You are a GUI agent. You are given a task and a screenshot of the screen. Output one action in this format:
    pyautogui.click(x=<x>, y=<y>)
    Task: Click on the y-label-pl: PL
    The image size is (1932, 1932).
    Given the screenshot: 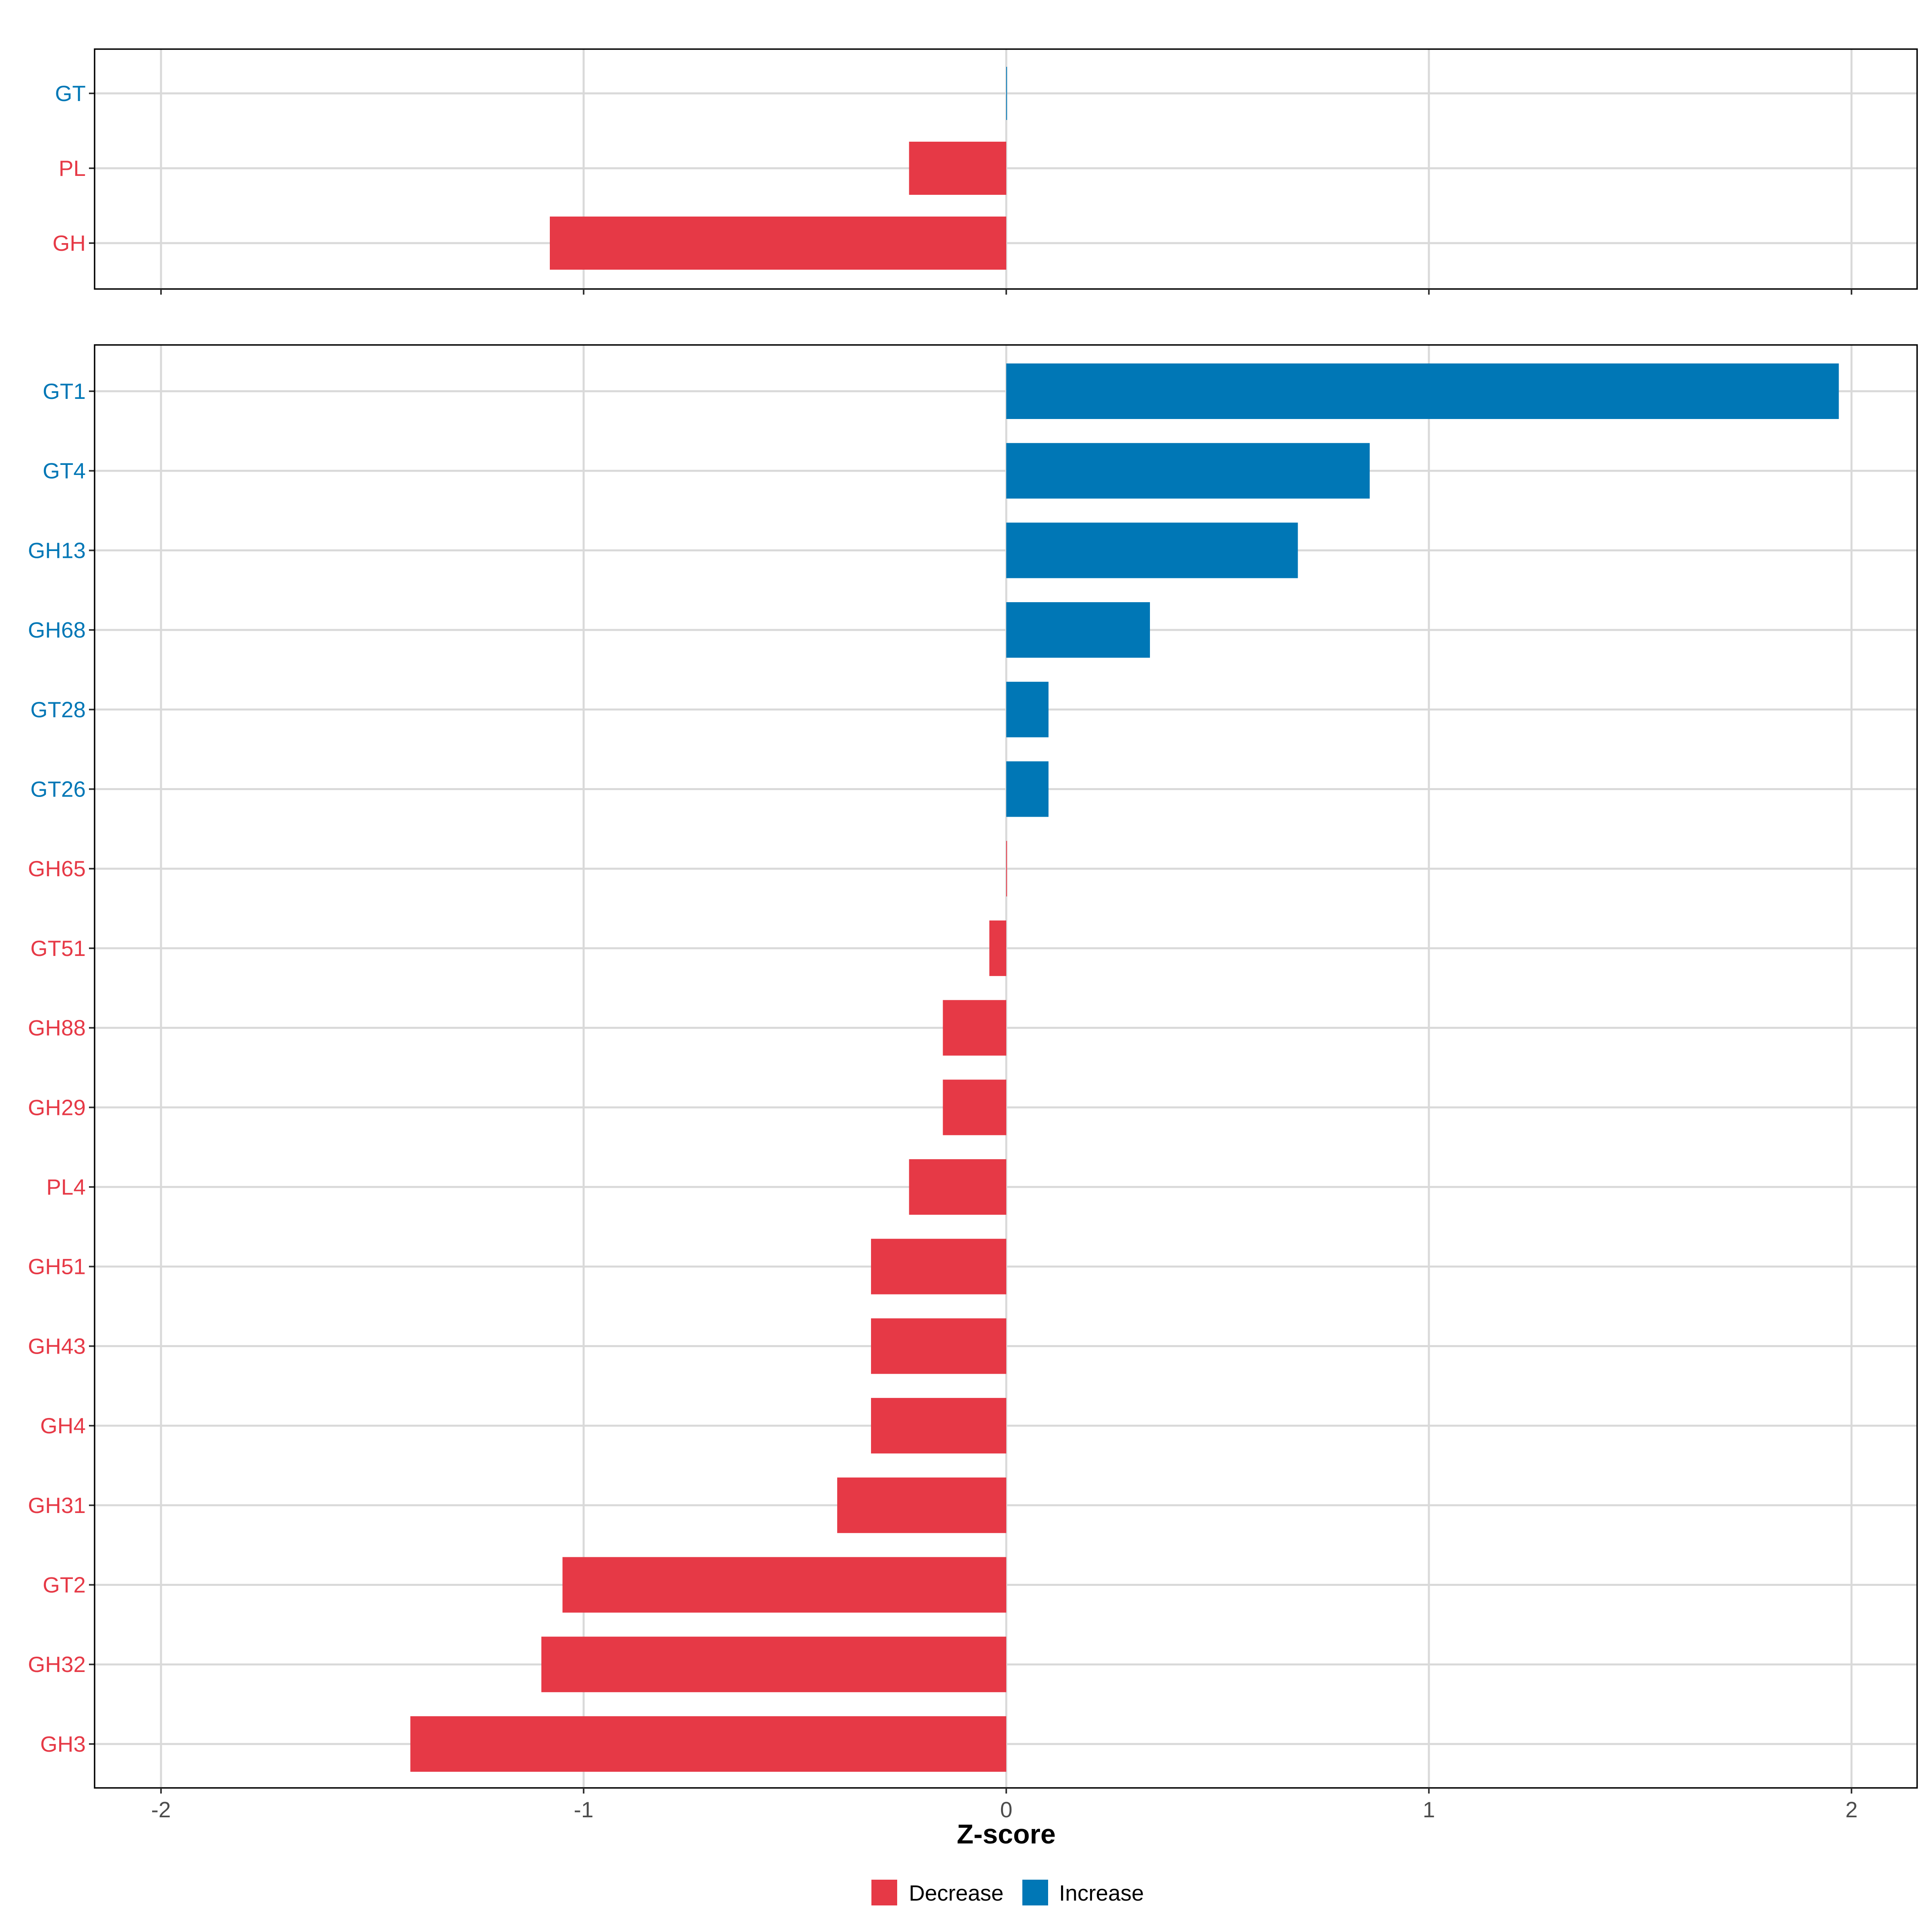 What is the action you would take?
    pyautogui.click(x=72, y=168)
    